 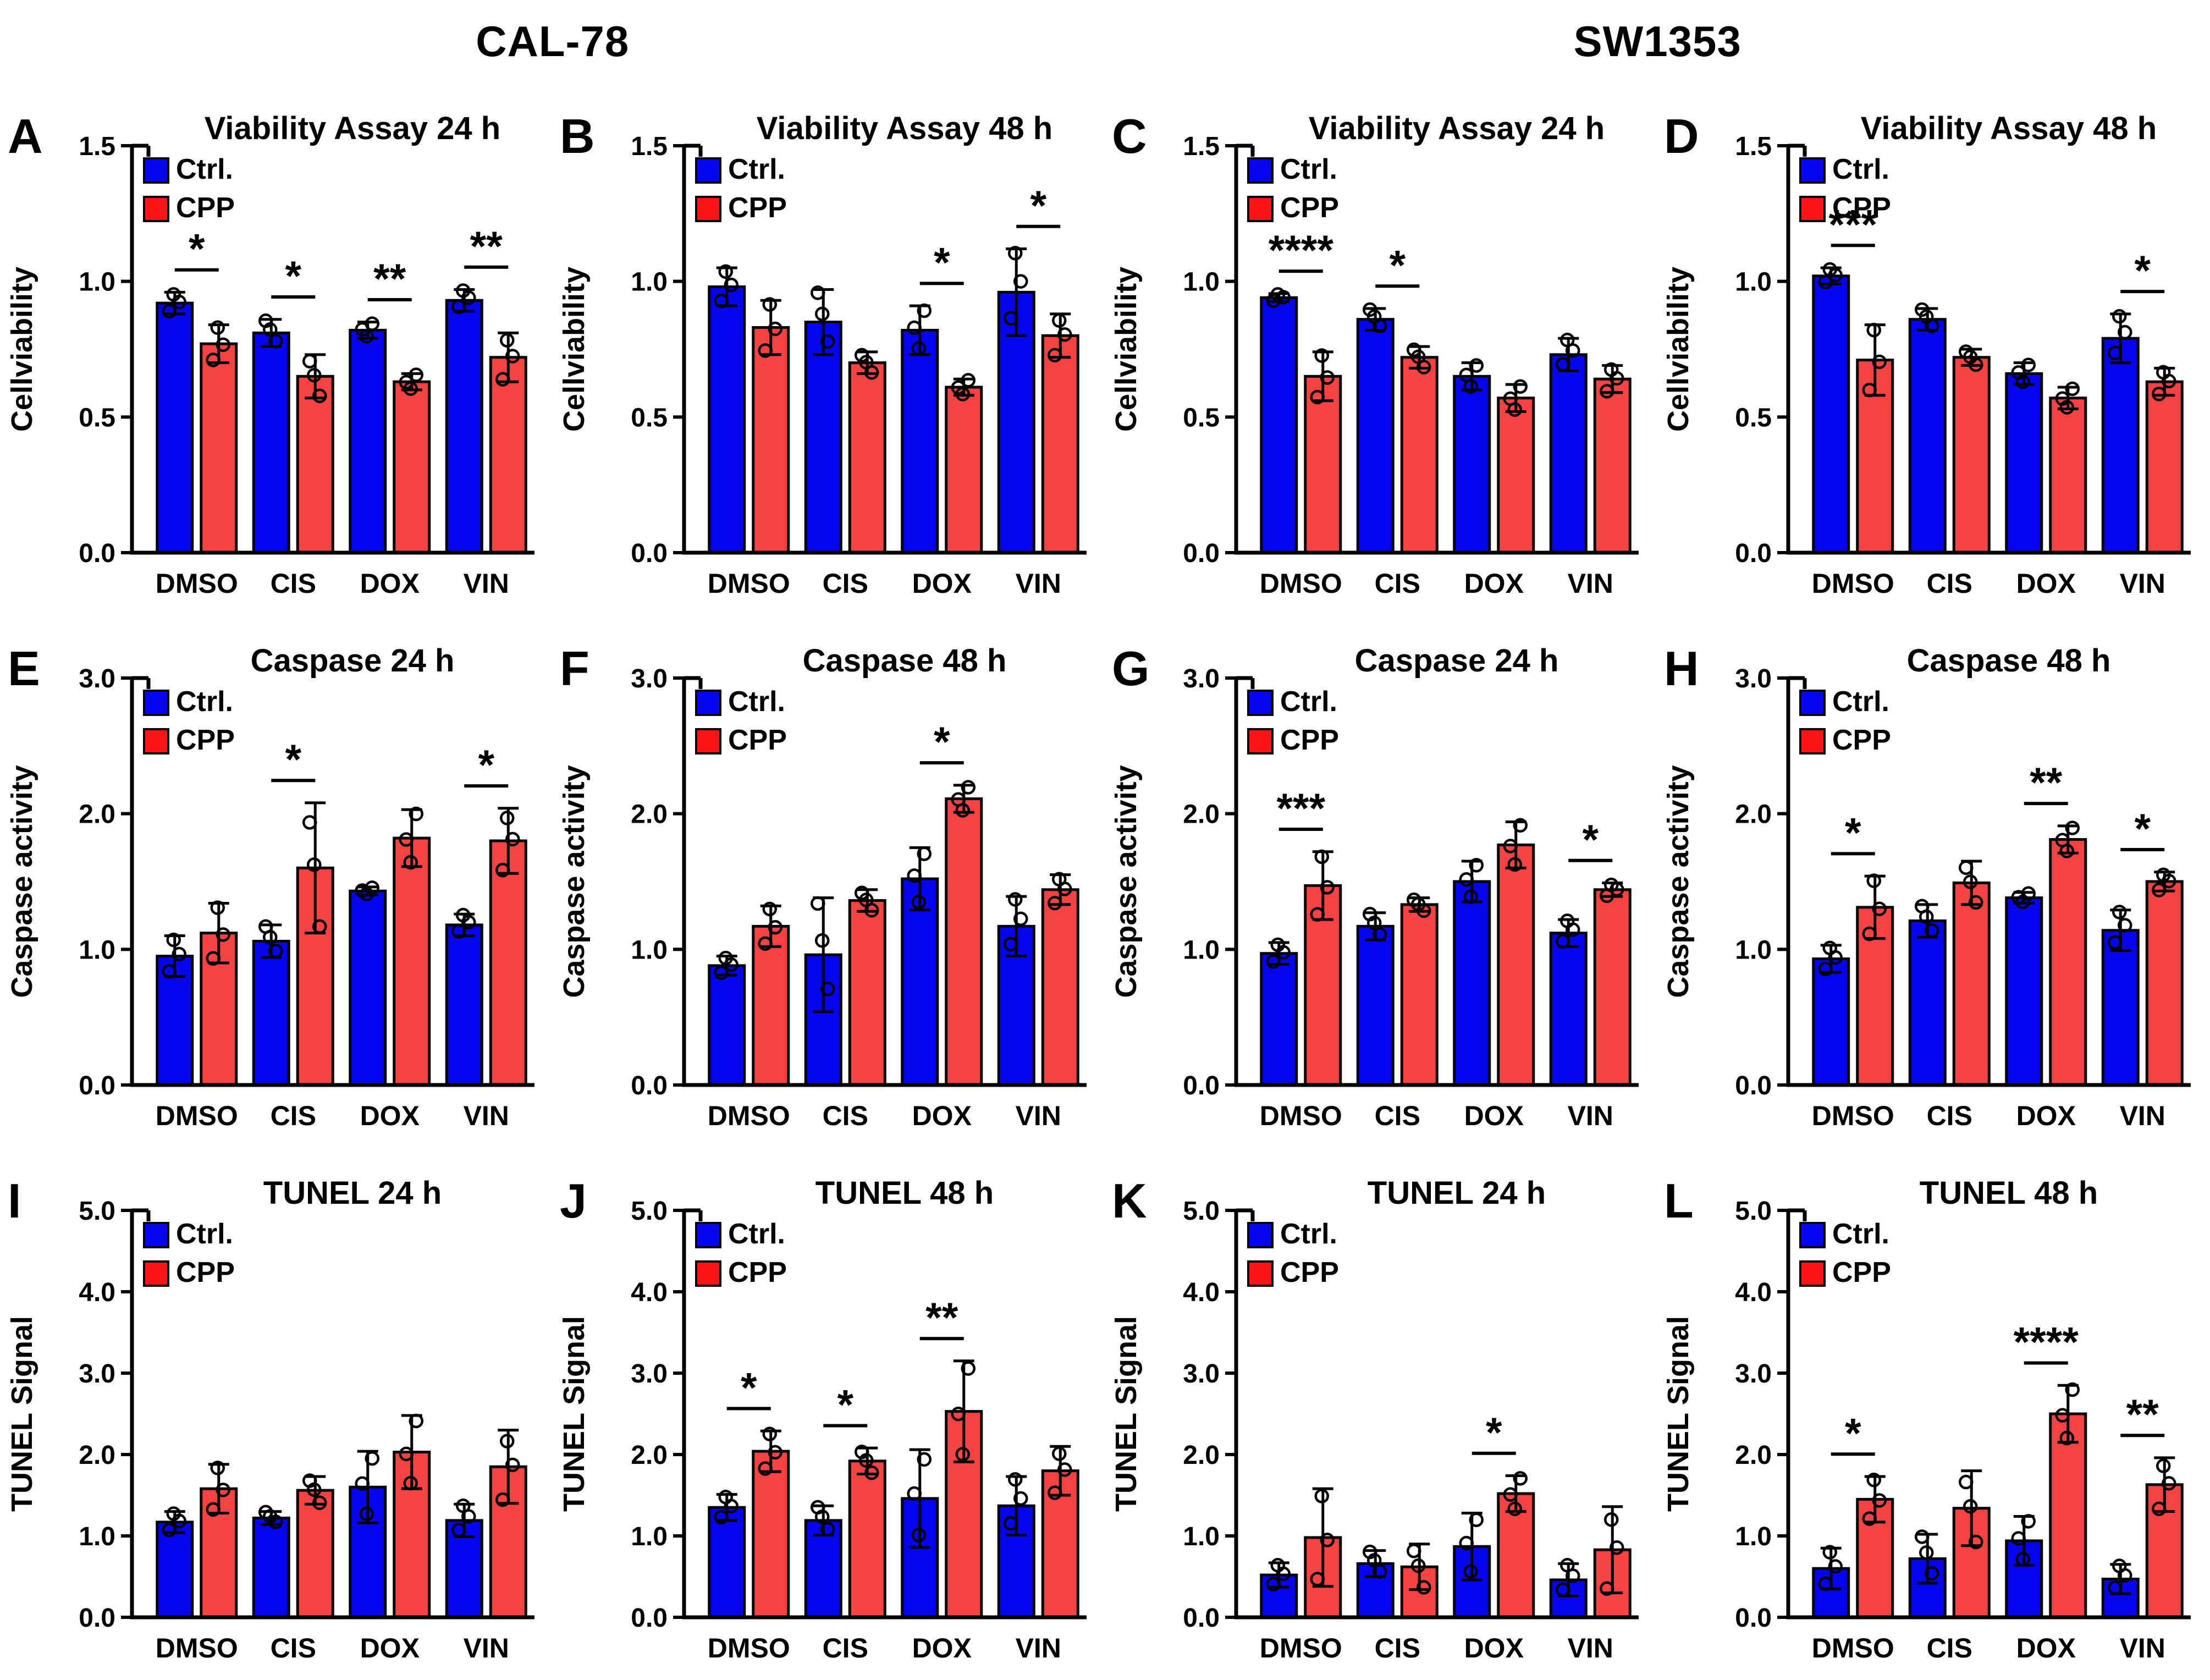 I want to click on bar-ctrl-dmso-G, so click(x=1279, y=1019).